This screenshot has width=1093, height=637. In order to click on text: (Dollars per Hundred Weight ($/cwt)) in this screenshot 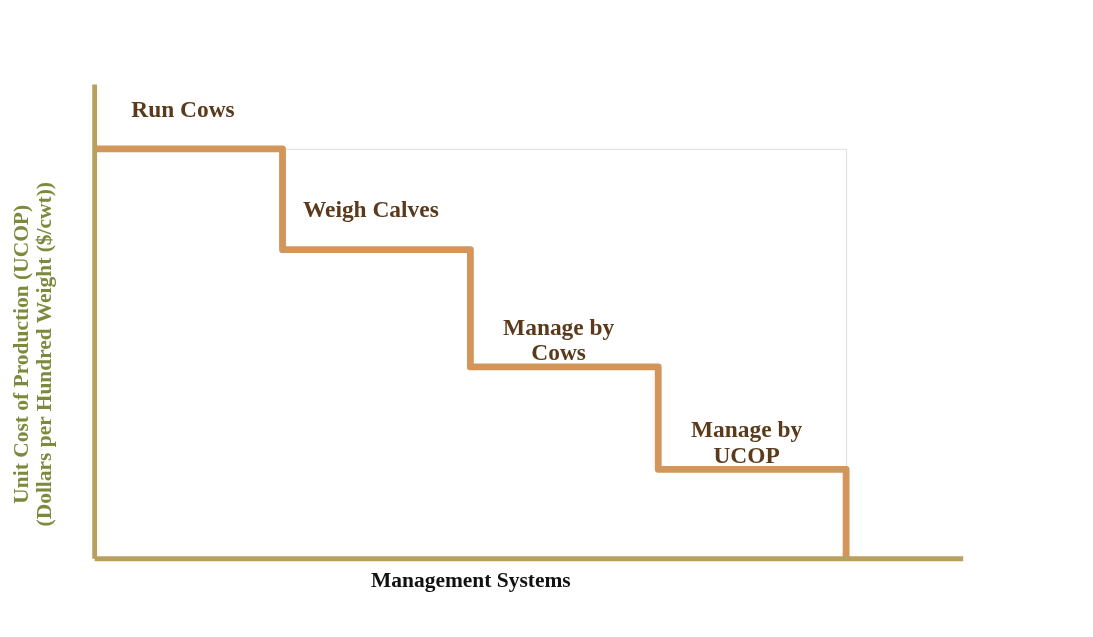, I will do `click(44, 354)`.